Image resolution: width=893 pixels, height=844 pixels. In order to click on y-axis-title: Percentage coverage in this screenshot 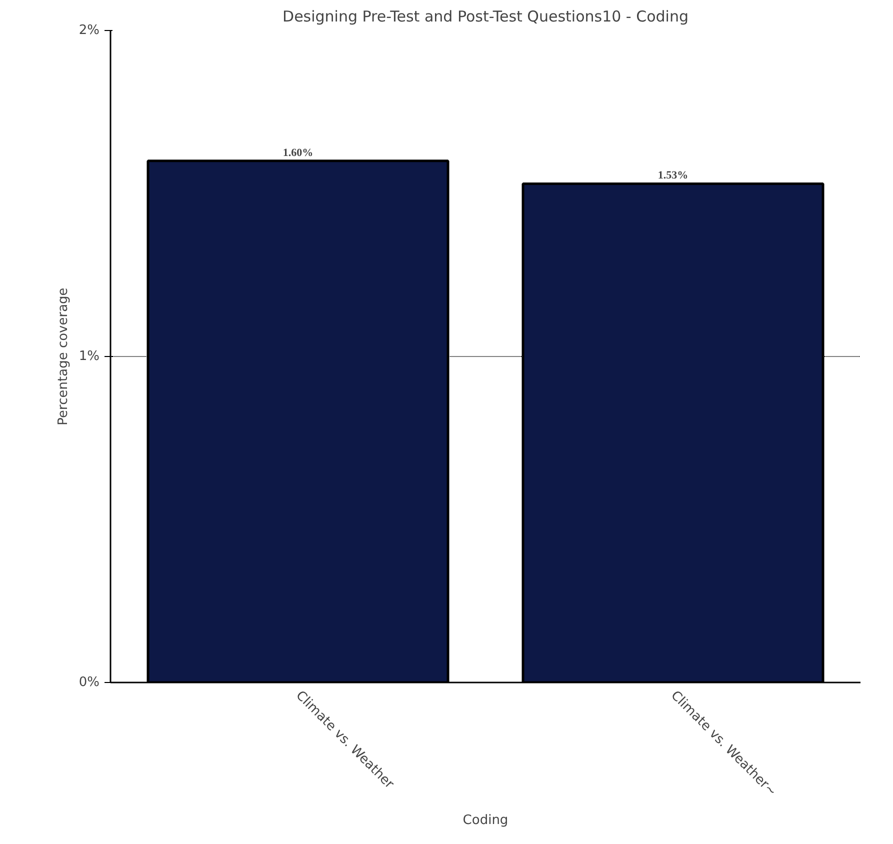, I will do `click(63, 357)`.